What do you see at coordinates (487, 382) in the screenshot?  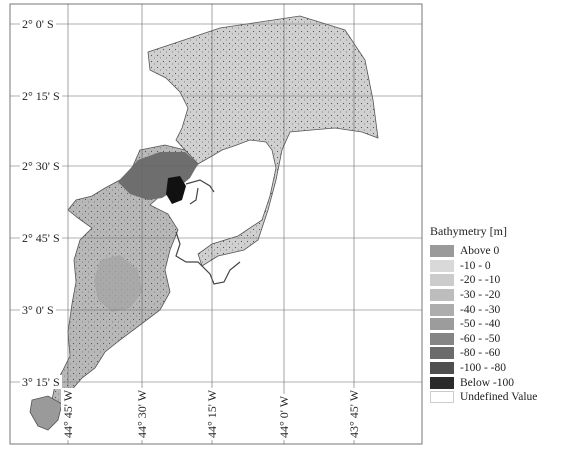 I see `legend-label: Below -100` at bounding box center [487, 382].